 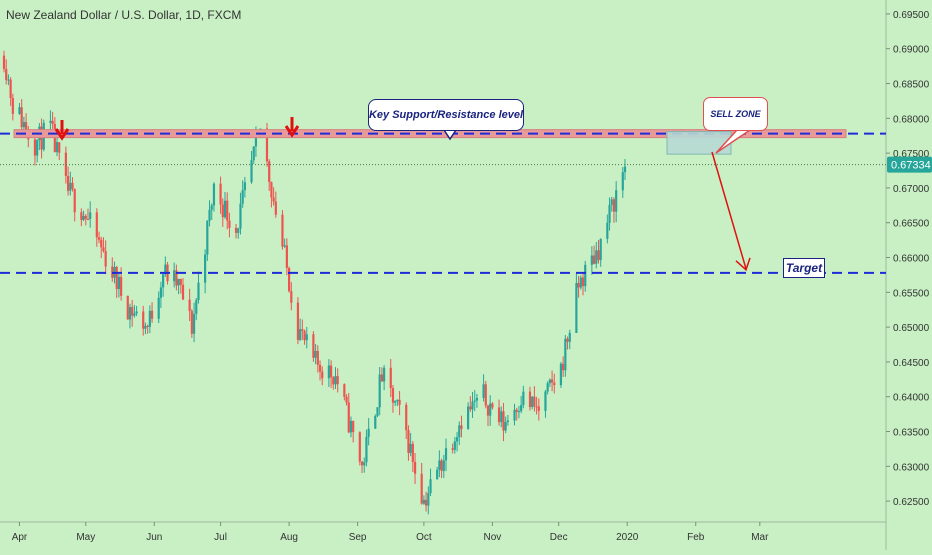 What do you see at coordinates (909, 164) in the screenshot?
I see `last-price-tag` at bounding box center [909, 164].